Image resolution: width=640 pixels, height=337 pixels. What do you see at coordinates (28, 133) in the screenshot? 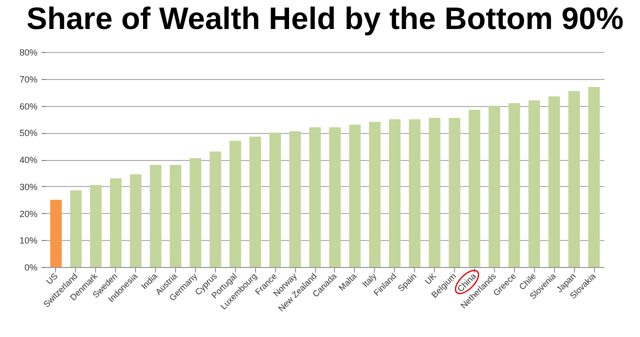
I see `y-tick-label: 50%` at bounding box center [28, 133].